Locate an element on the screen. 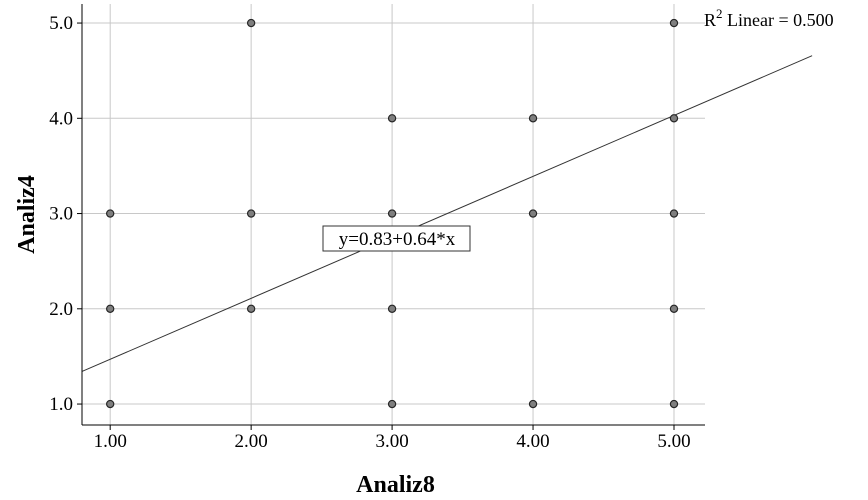 Image resolution: width=868 pixels, height=500 pixels. r2-value: Linear = 0.500 is located at coordinates (778, 20).